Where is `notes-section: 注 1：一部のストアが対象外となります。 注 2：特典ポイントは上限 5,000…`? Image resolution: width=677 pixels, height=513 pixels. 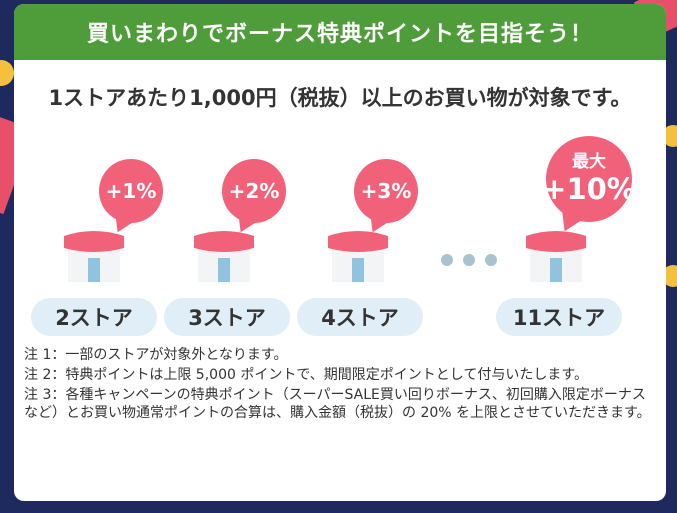
notes-section: 注 1：一部のストアが対象外となります。 注 2：特典ポイントは上限 5,000… is located at coordinates (339, 385).